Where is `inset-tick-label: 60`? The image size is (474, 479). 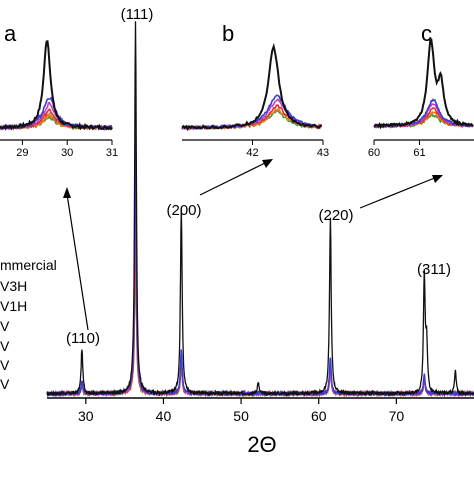
inset-tick-label: 60 is located at coordinates (374, 153).